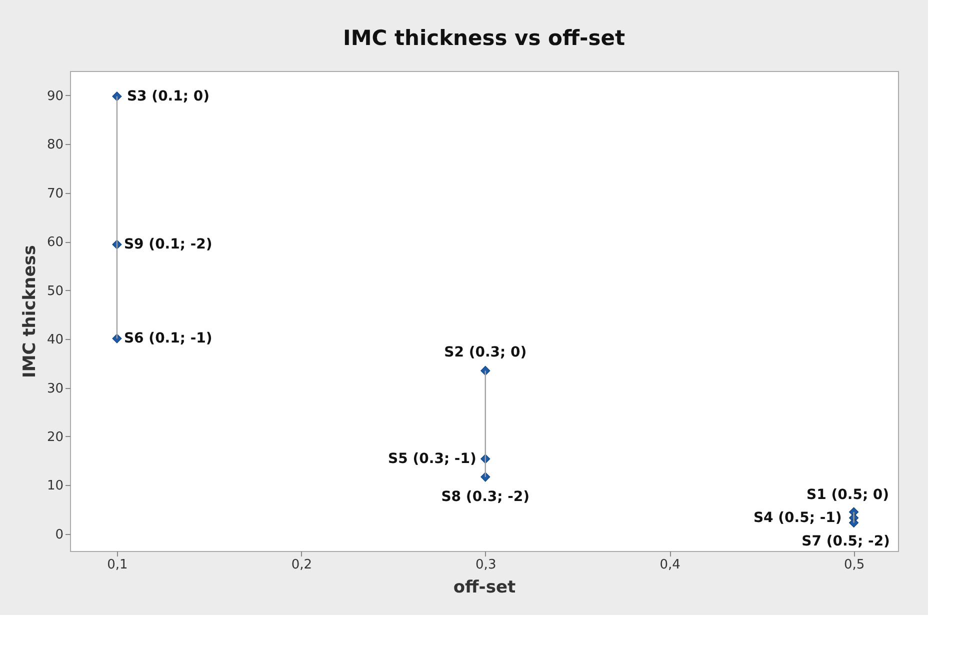 This screenshot has width=960, height=651. What do you see at coordinates (485, 496) in the screenshot?
I see `annotation: S8 (0.3; -2)` at bounding box center [485, 496].